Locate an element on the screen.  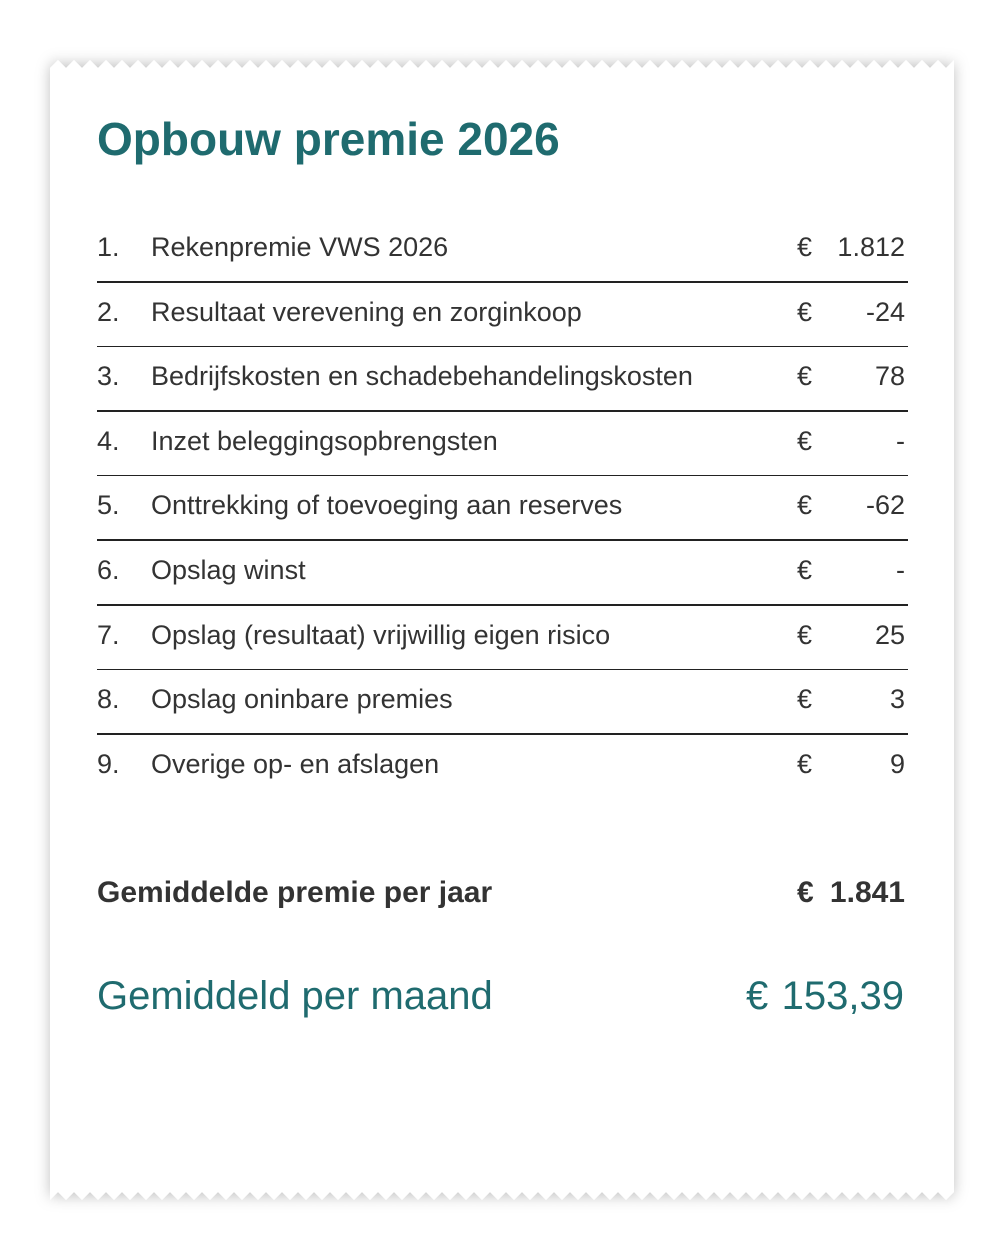
row-amount: 3 is located at coordinates (897, 699).